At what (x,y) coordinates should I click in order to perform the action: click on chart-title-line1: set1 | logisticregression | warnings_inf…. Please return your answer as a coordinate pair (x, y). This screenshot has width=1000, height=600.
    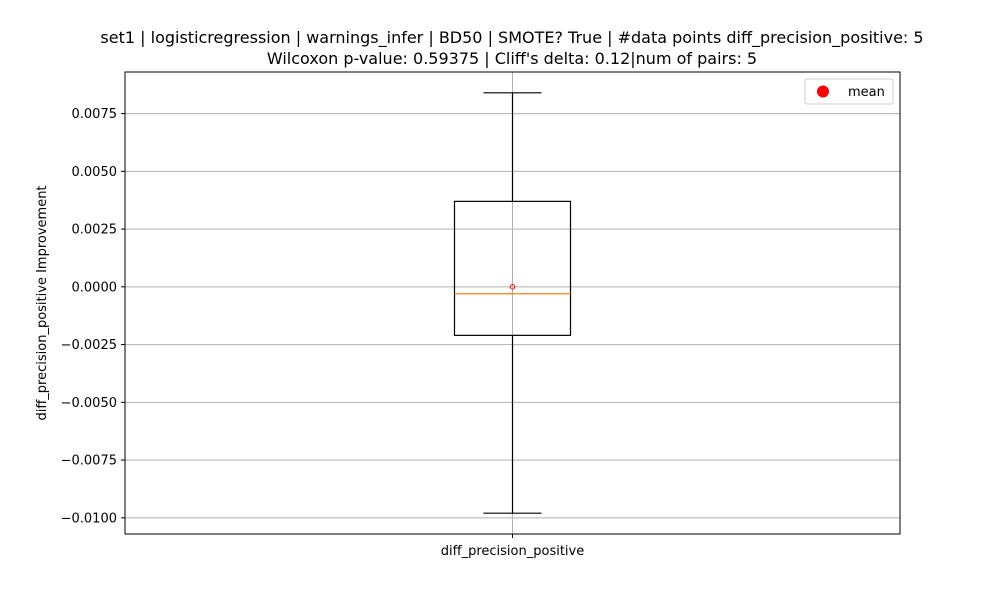
    Looking at the image, I should click on (511, 38).